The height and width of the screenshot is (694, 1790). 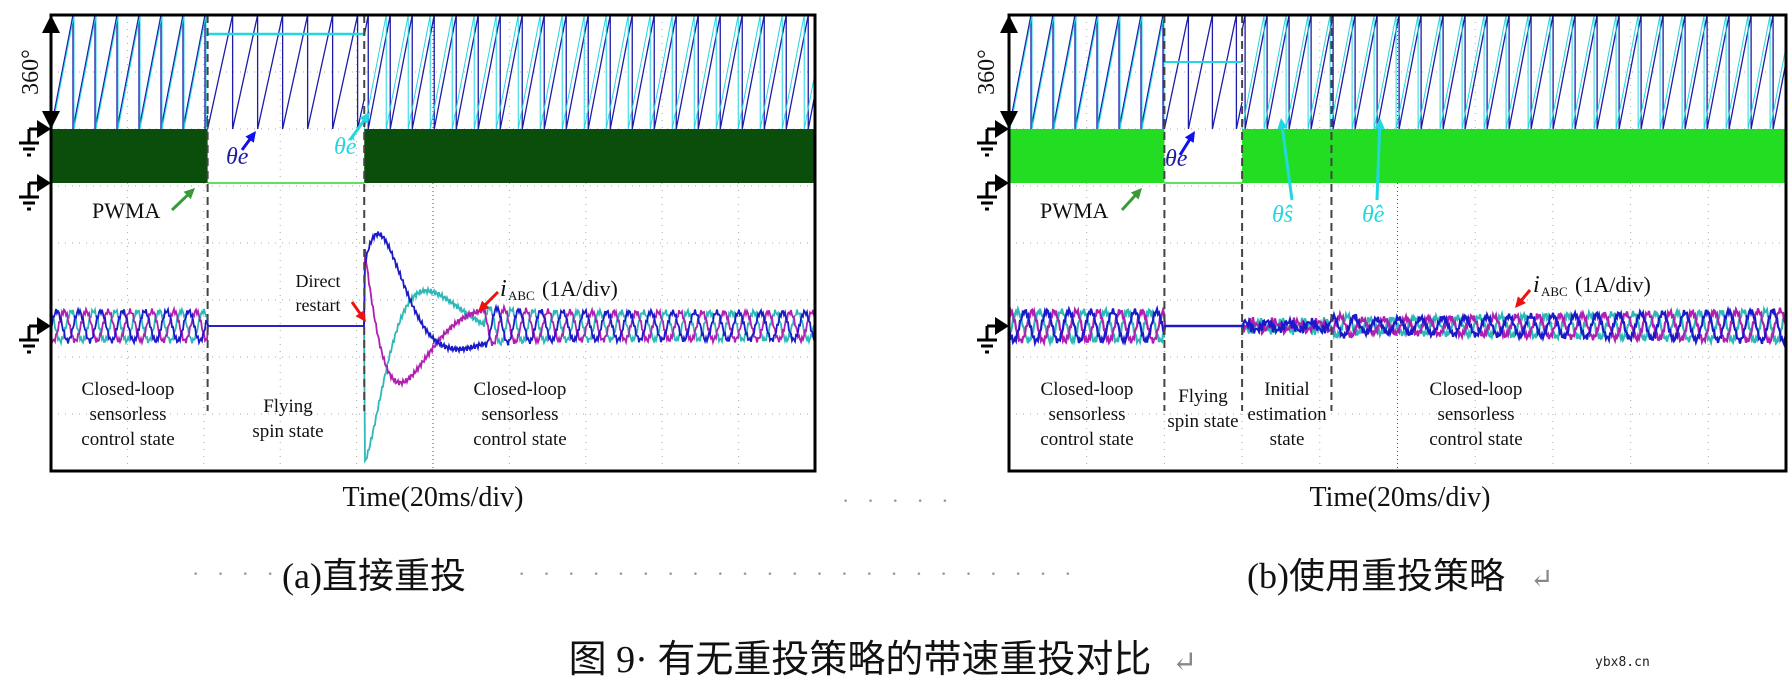 I want to click on time-axis-label-a: Time(20ms/div), so click(x=433, y=497).